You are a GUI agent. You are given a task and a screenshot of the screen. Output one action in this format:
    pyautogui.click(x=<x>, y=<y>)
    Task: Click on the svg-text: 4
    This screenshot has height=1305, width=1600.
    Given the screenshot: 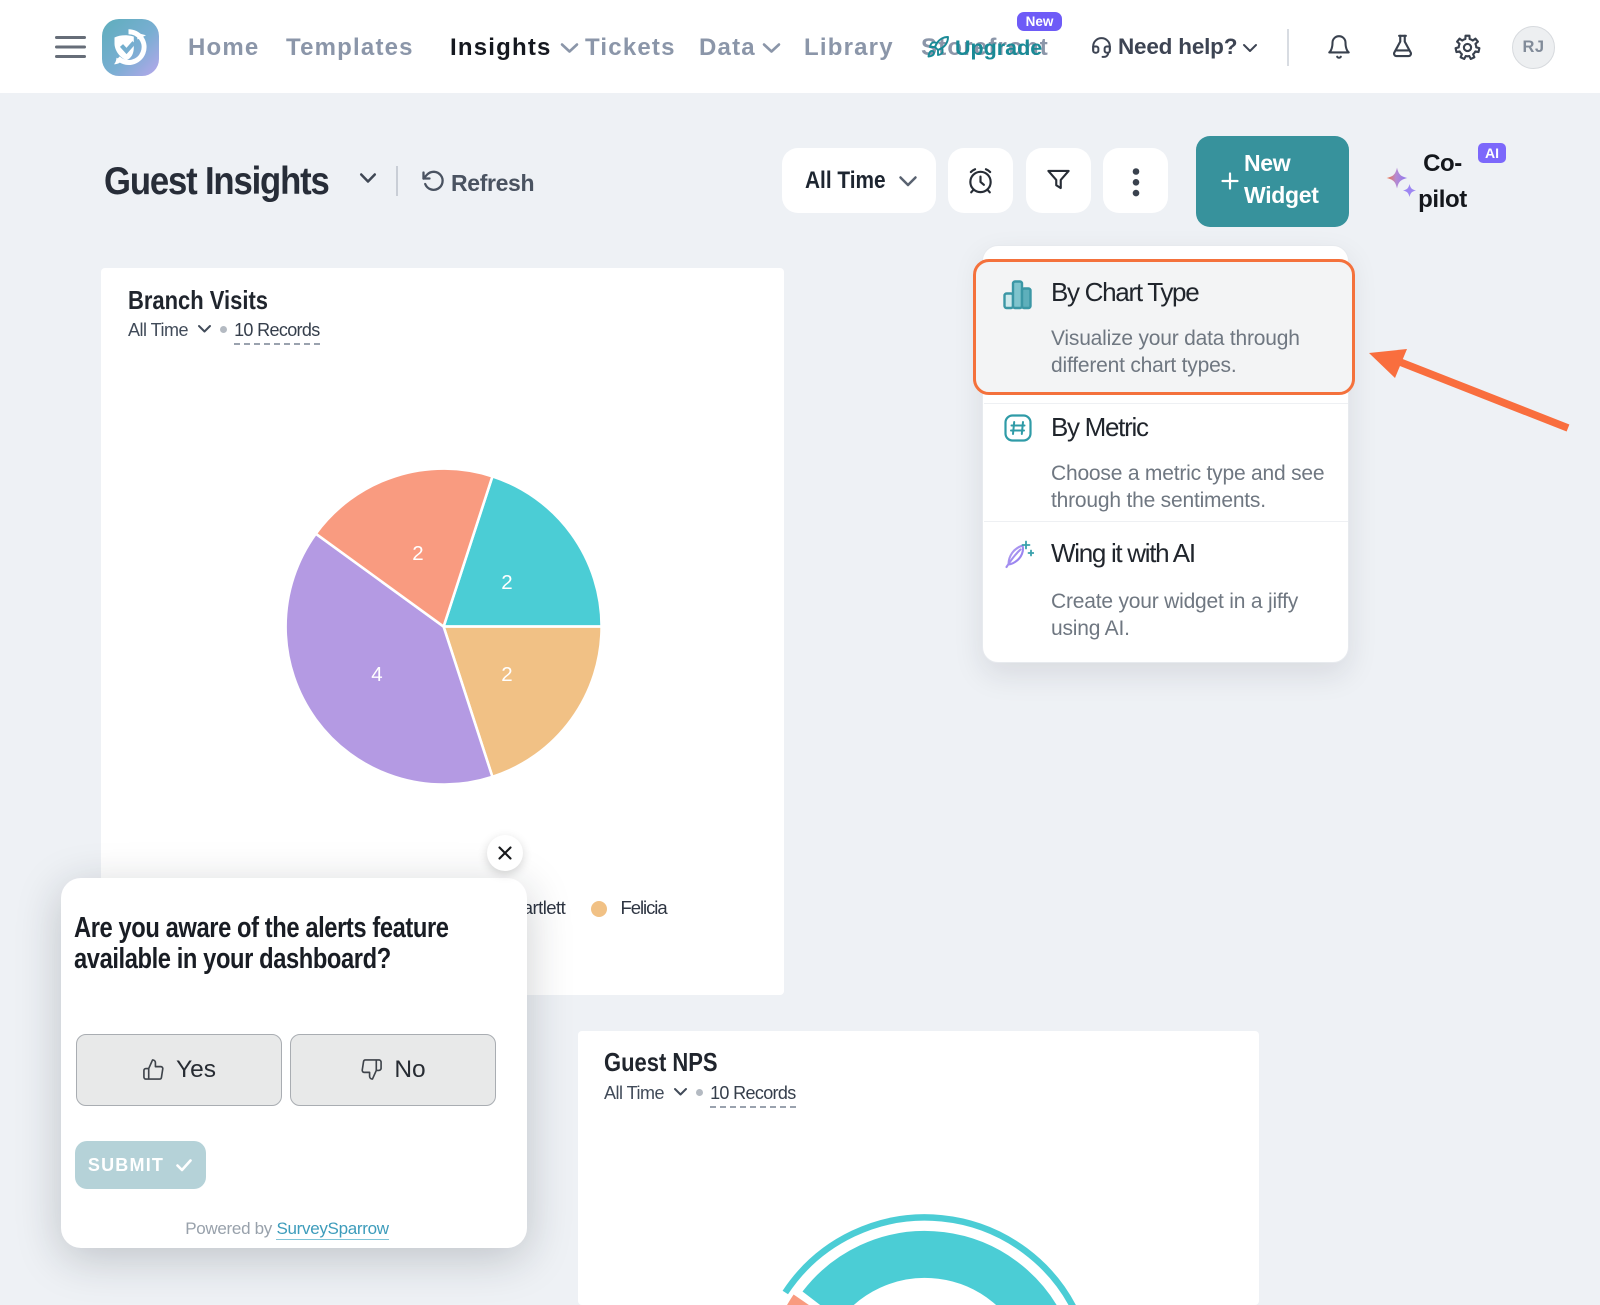 What is the action you would take?
    pyautogui.click(x=376, y=674)
    